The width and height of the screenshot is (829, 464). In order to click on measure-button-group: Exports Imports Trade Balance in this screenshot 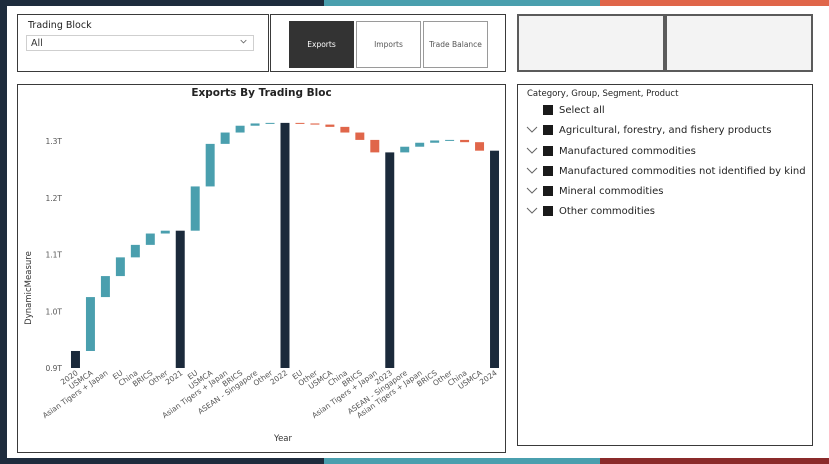, I will do `click(388, 43)`.